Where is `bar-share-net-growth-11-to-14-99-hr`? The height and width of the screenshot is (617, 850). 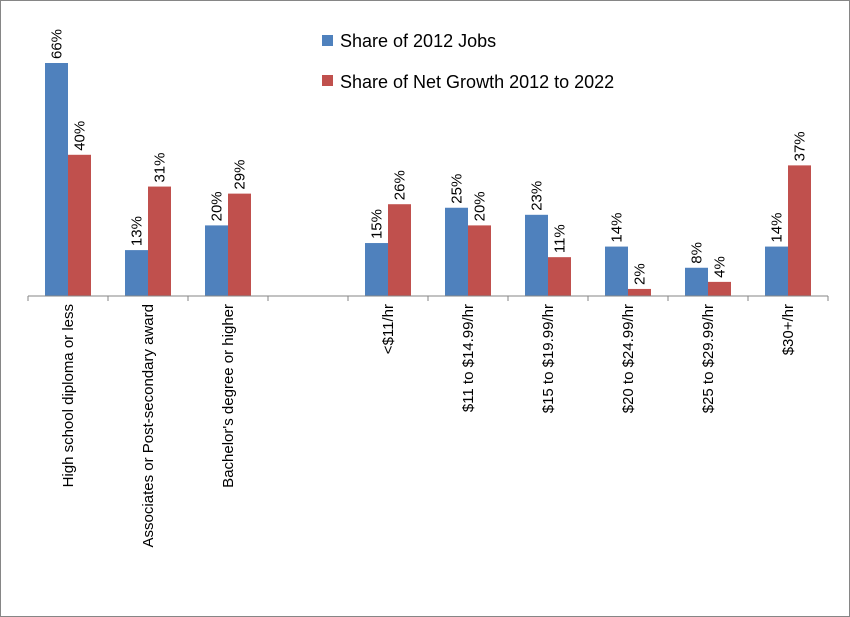
bar-share-net-growth-11-to-14-99-hr is located at coordinates (479, 260).